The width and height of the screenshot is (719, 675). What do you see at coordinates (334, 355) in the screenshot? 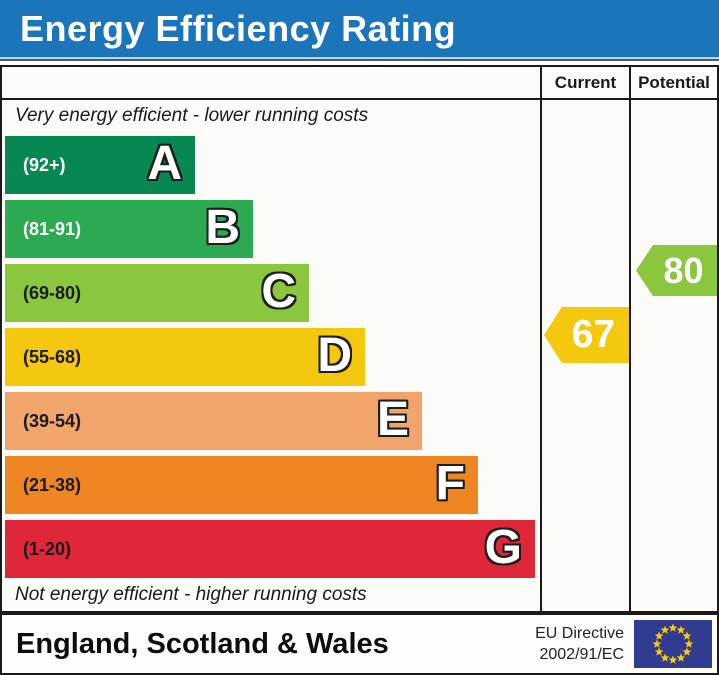
I see `band-letter: D` at bounding box center [334, 355].